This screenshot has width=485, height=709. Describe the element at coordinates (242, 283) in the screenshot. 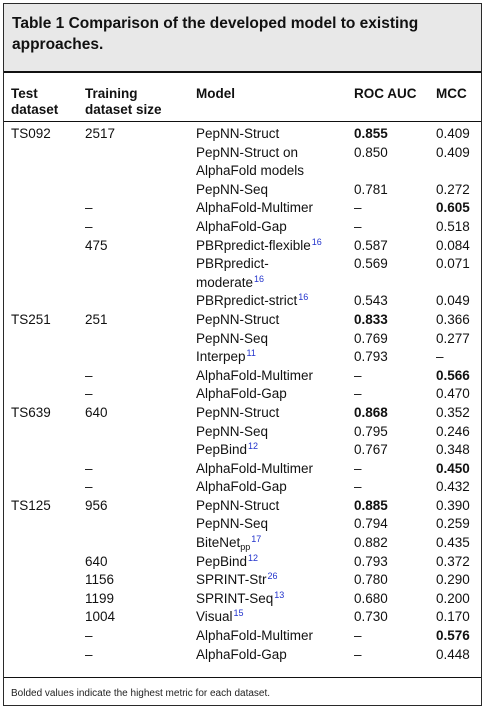

I see `table-row: moderate16` at that location.